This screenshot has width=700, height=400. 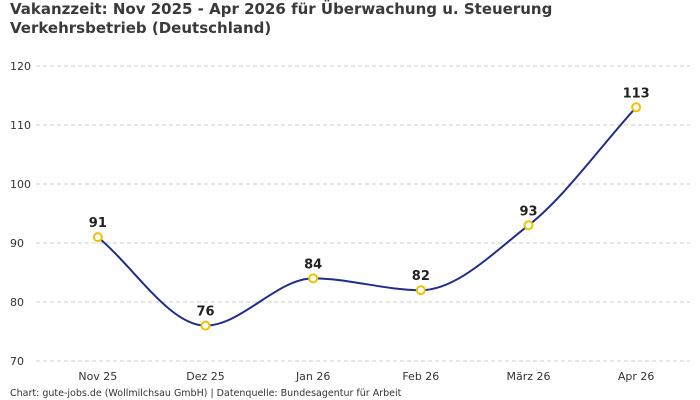 What do you see at coordinates (17, 302) in the screenshot?
I see `y-tick-label: 80` at bounding box center [17, 302].